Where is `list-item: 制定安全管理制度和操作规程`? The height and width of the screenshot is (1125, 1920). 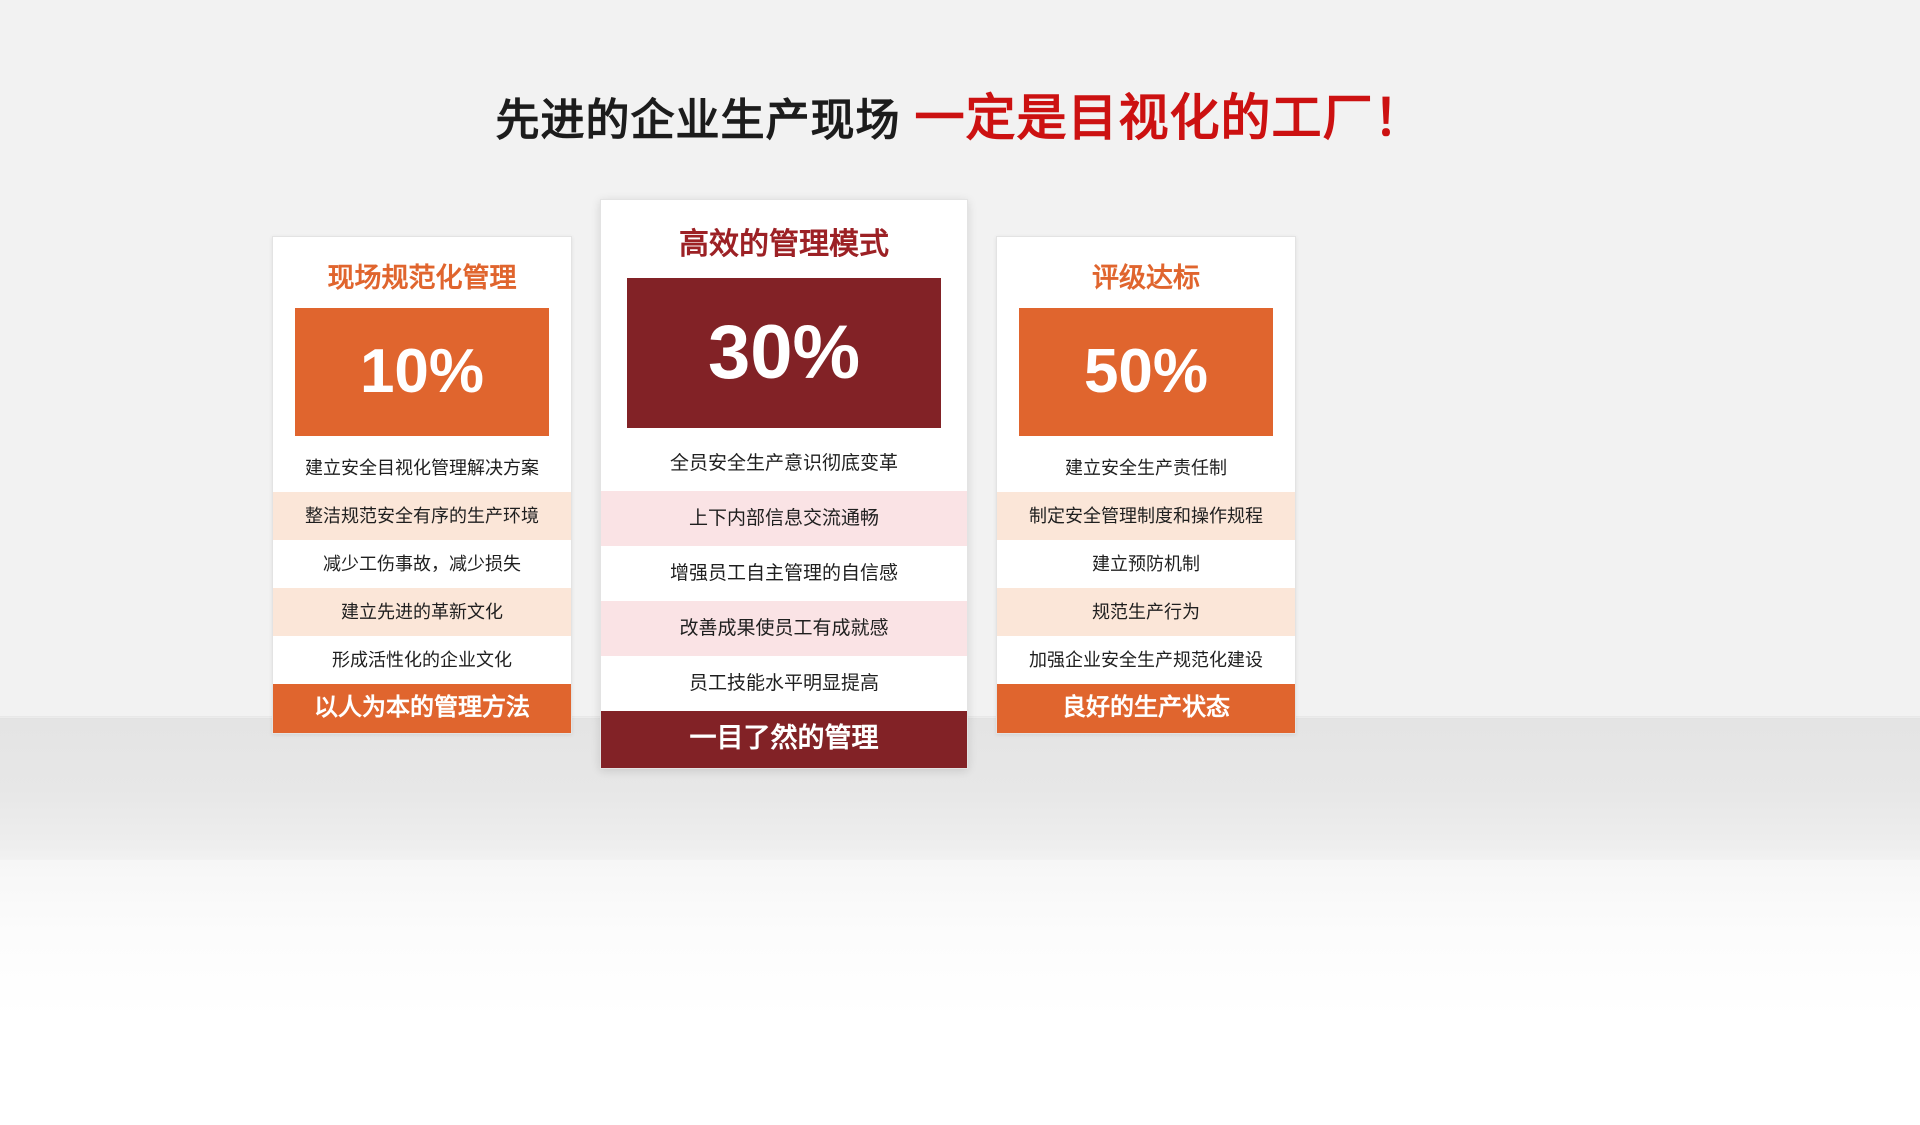
list-item: 制定安全管理制度和操作规程 is located at coordinates (1146, 516).